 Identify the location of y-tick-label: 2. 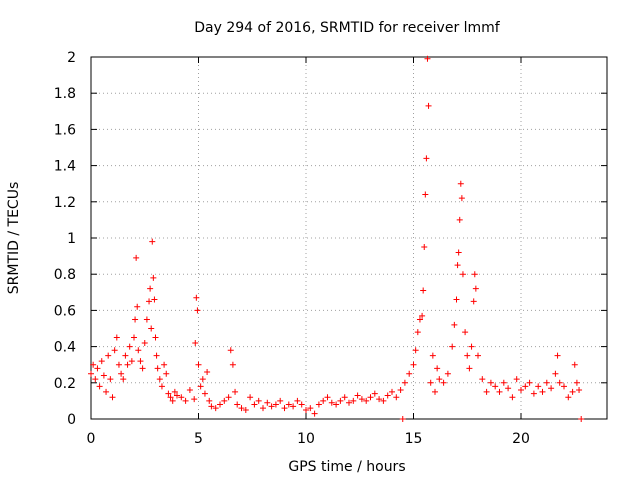
(71, 58).